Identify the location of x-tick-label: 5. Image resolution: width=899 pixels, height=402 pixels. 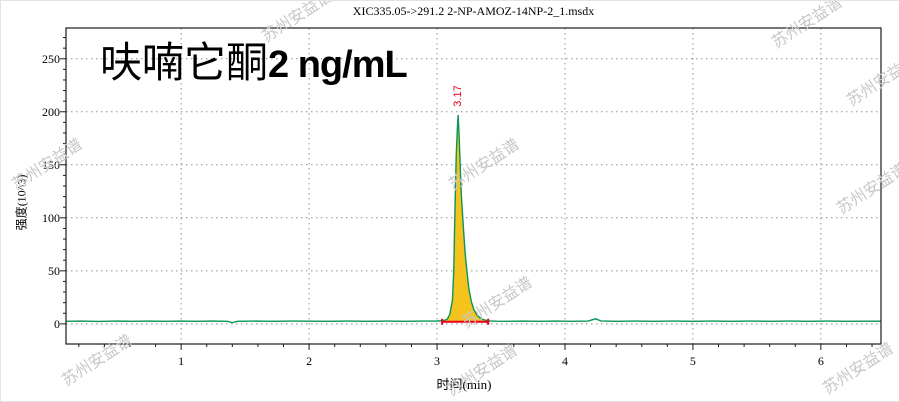
(692, 361).